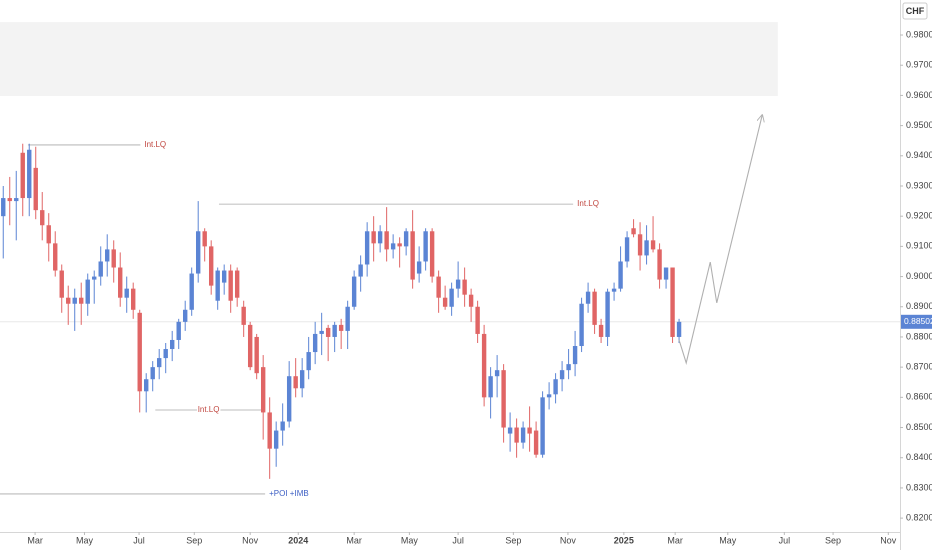  I want to click on supply-zone, so click(389, 59).